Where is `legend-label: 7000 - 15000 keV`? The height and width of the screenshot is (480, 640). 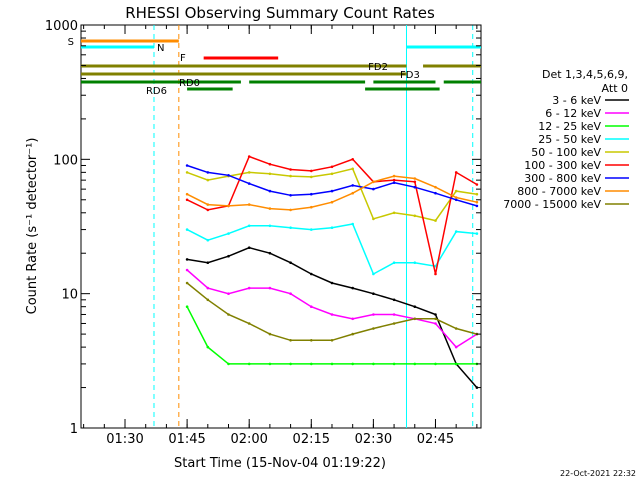
legend-label: 7000 - 15000 keV is located at coordinates (552, 204).